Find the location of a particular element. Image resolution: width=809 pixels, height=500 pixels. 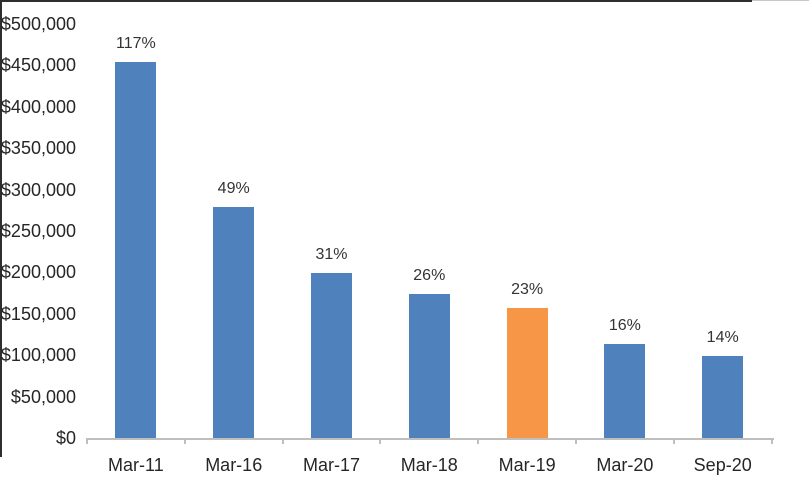

x-axis-category-label: Mar-19 is located at coordinates (527, 465).